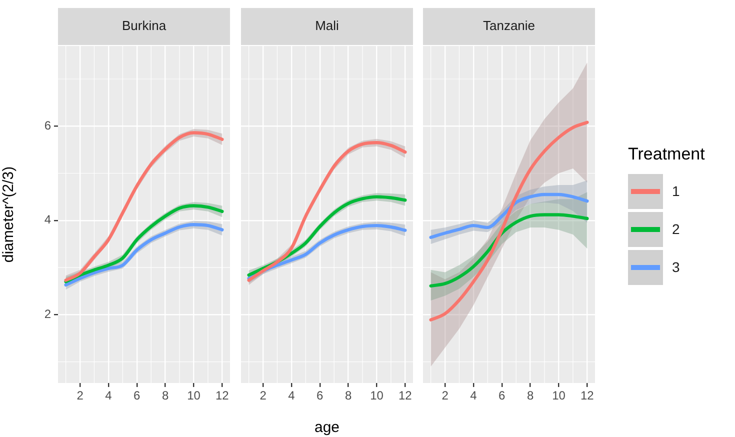 The image size is (735, 437). What do you see at coordinates (144, 26) in the screenshot?
I see `chart-title: Burkina` at bounding box center [144, 26].